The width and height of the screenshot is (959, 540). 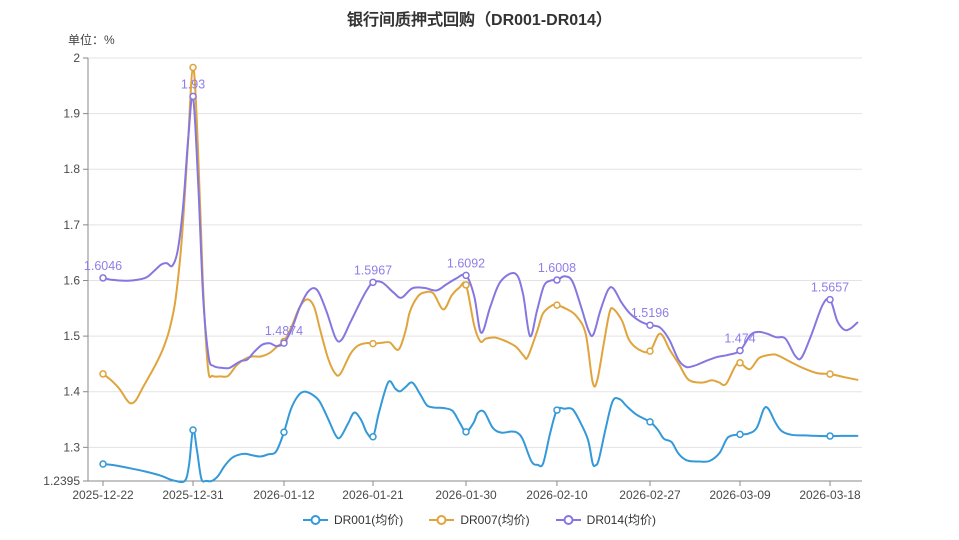 I want to click on x-axis-label: 2025-12-22, so click(x=103, y=495).